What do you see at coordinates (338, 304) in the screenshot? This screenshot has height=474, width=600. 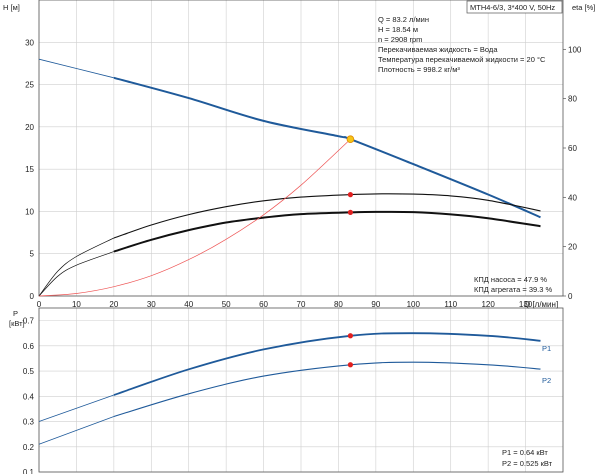 I see `flow-tick-label: 80` at bounding box center [338, 304].